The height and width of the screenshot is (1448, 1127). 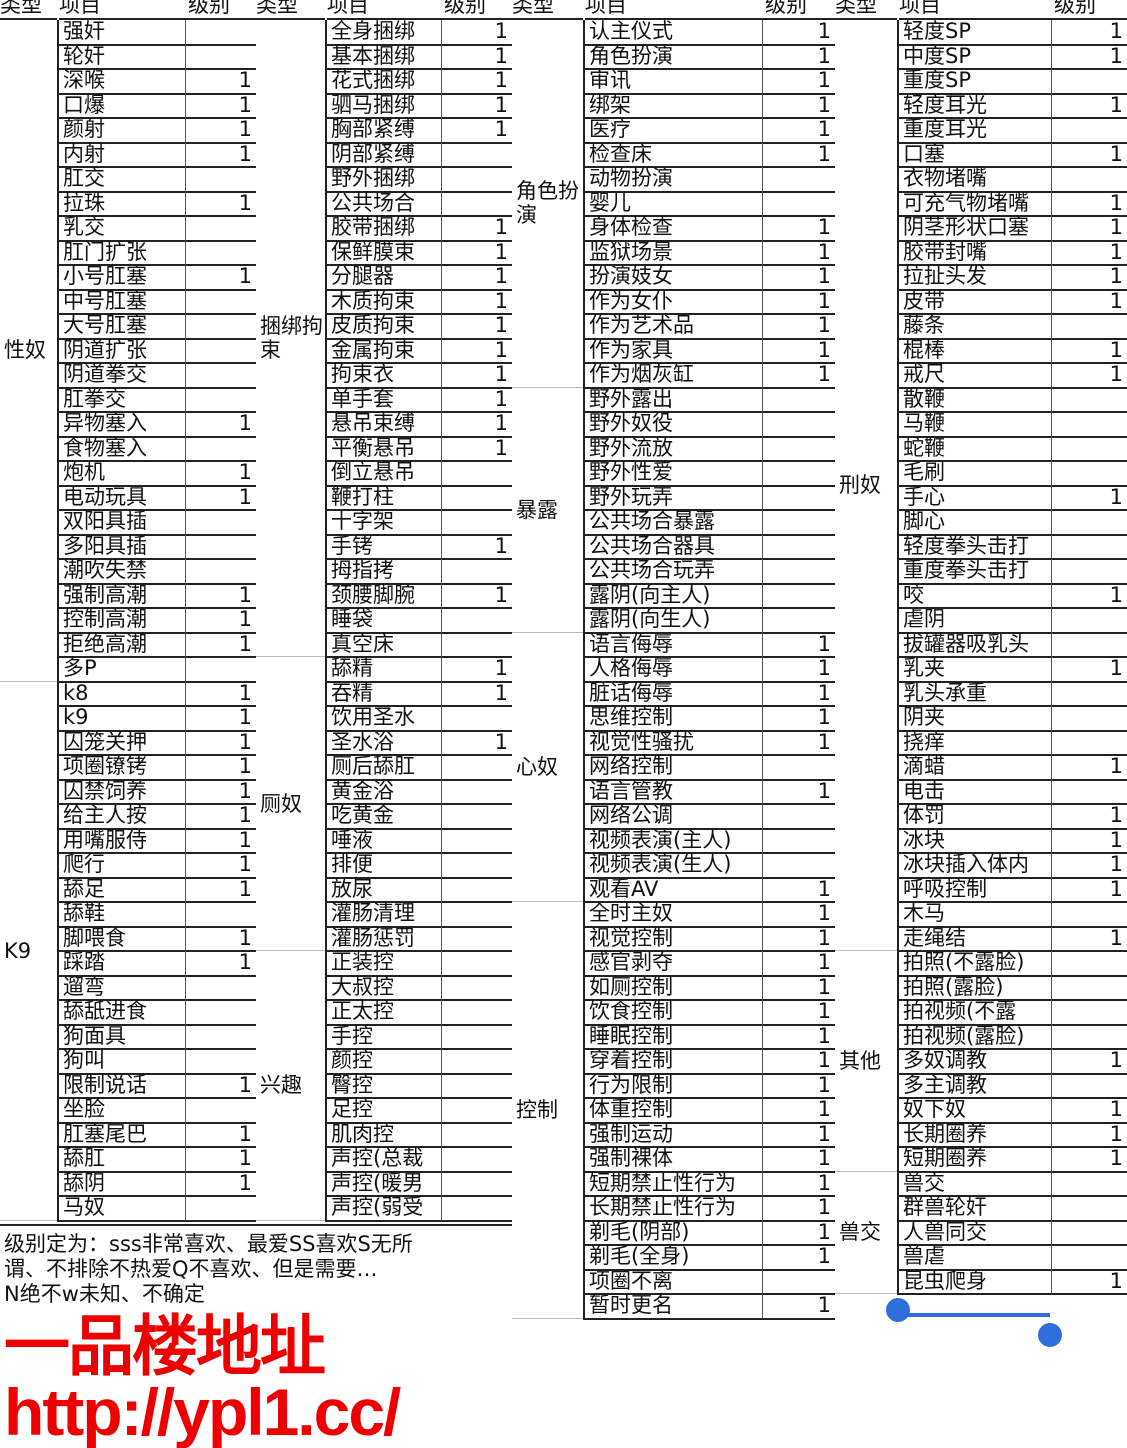 What do you see at coordinates (673, 743) in the screenshot?
I see `item-cell: 视觉性骚扰` at bounding box center [673, 743].